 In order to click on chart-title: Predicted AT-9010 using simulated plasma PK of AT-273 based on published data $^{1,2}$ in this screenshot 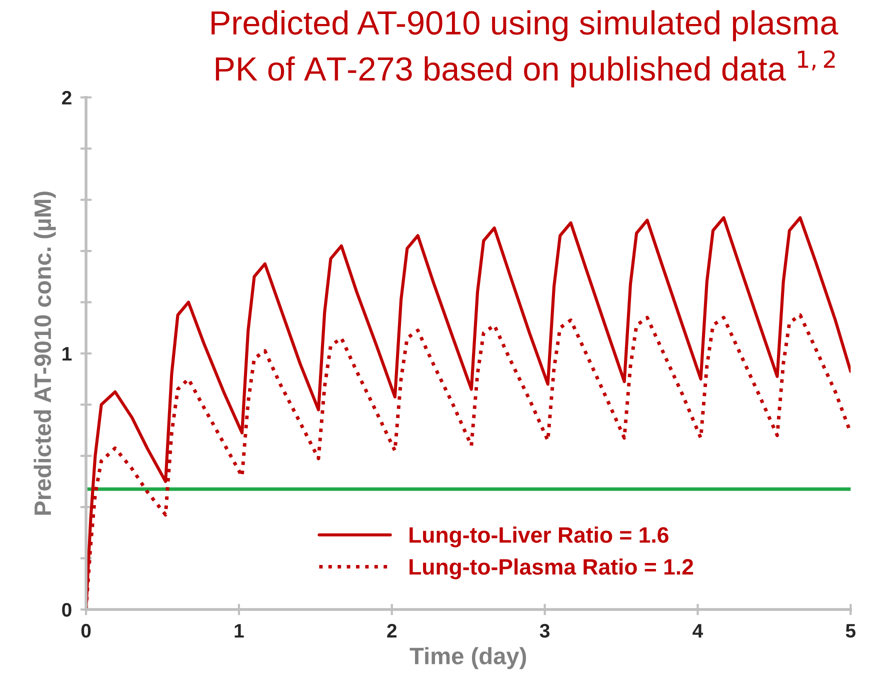, I will do `click(525, 49)`.